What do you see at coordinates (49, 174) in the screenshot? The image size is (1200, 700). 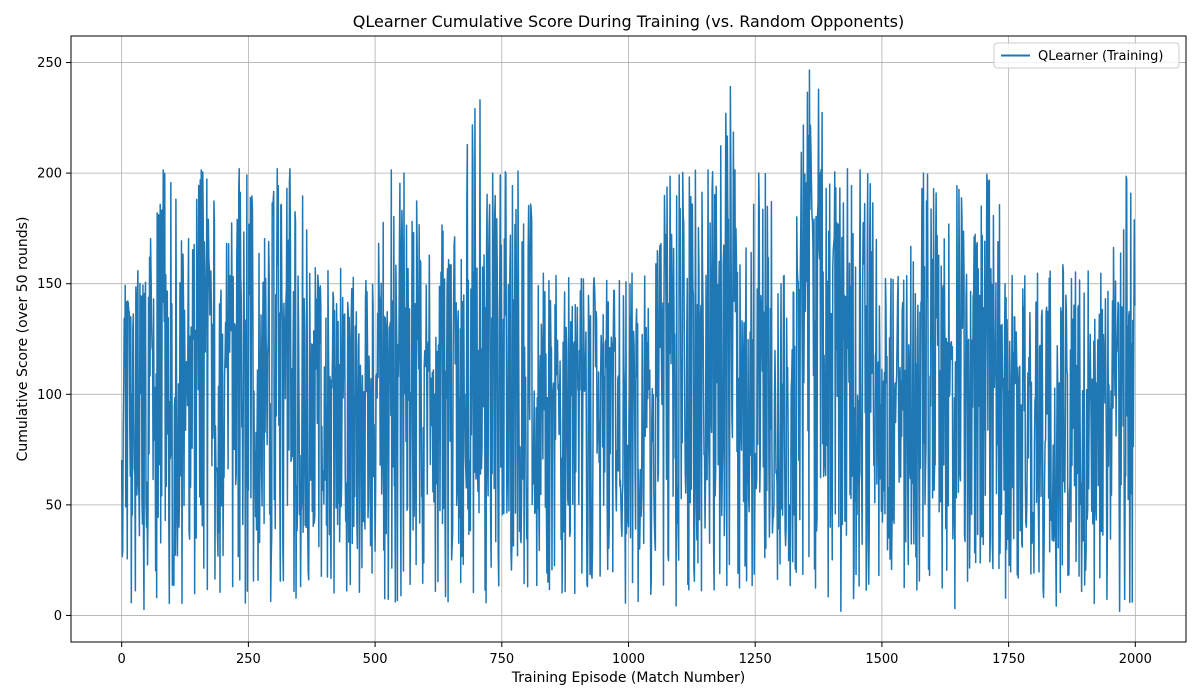 I see `y-tick-label: 200` at bounding box center [49, 174].